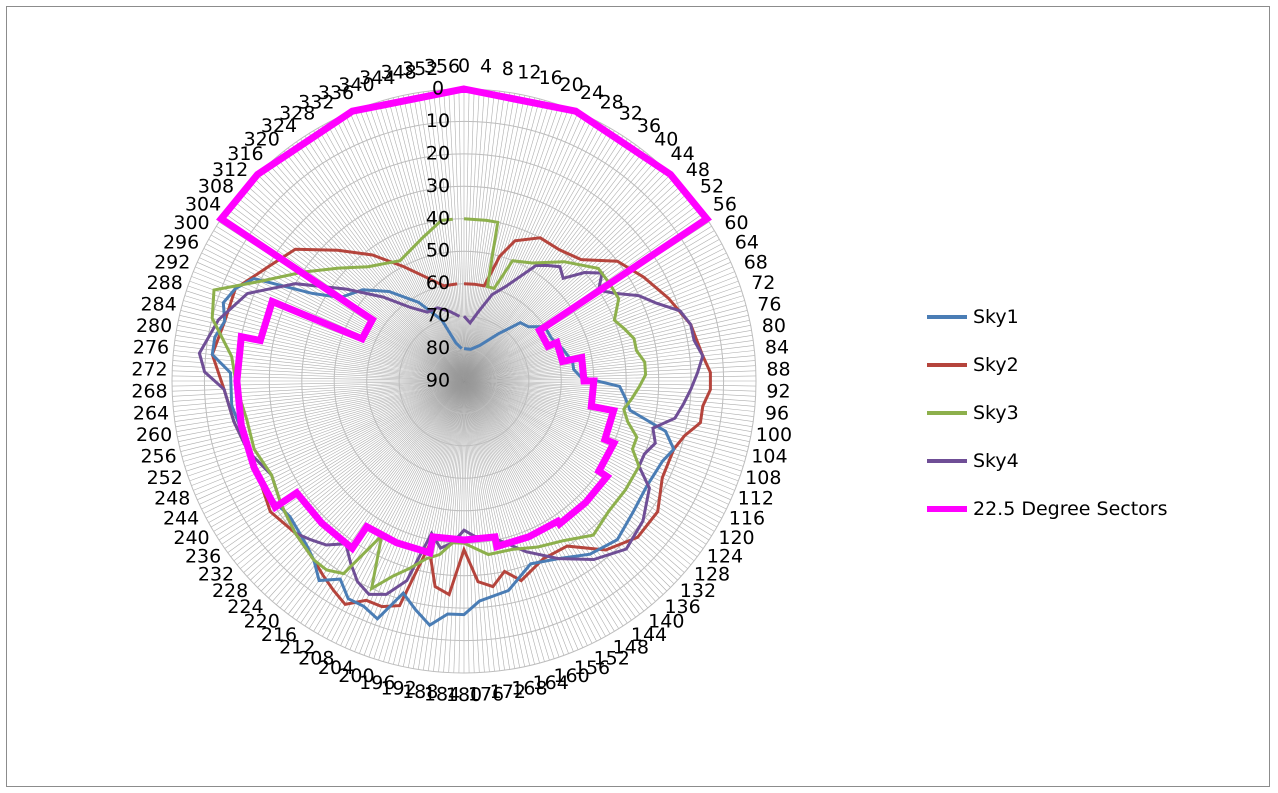  What do you see at coordinates (698, 591) in the screenshot?
I see `angle-tick-label: 132` at bounding box center [698, 591].